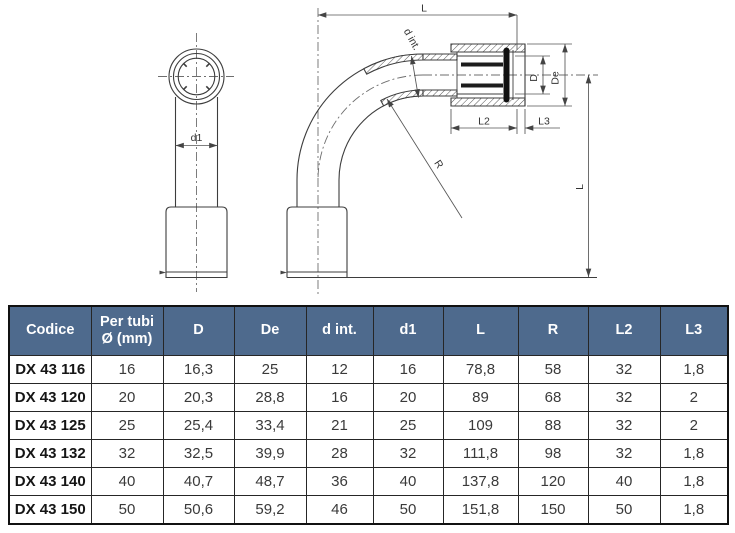  Describe the element at coordinates (339, 481) in the screenshot. I see `value-cell: 36` at that location.